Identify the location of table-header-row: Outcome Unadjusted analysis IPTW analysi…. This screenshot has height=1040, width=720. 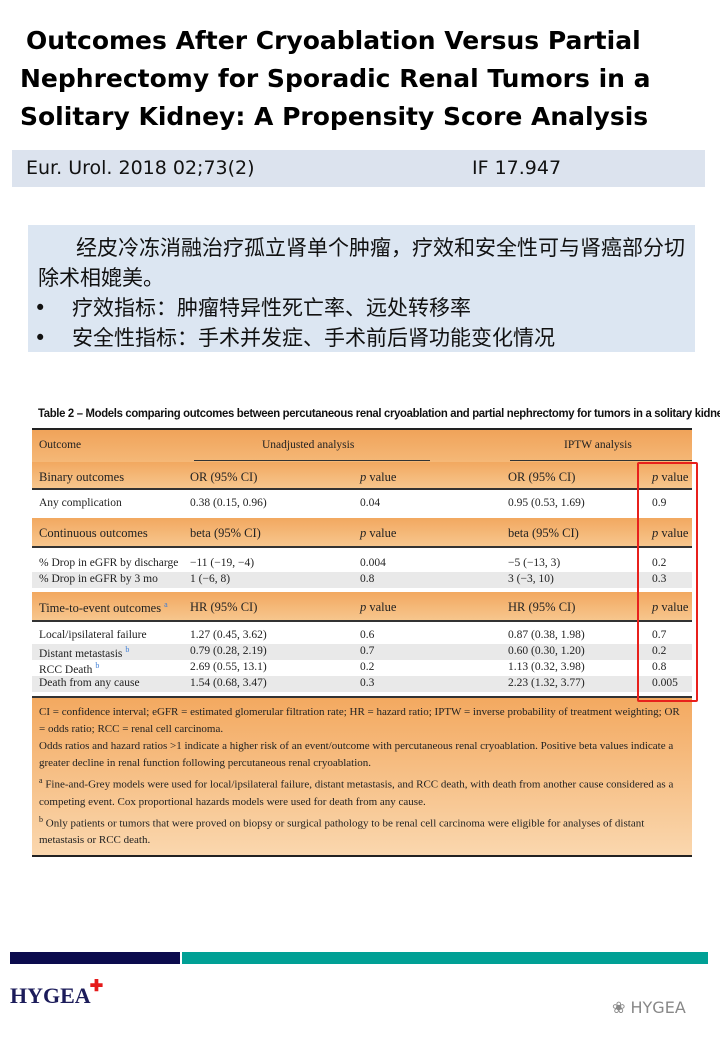
(362, 446).